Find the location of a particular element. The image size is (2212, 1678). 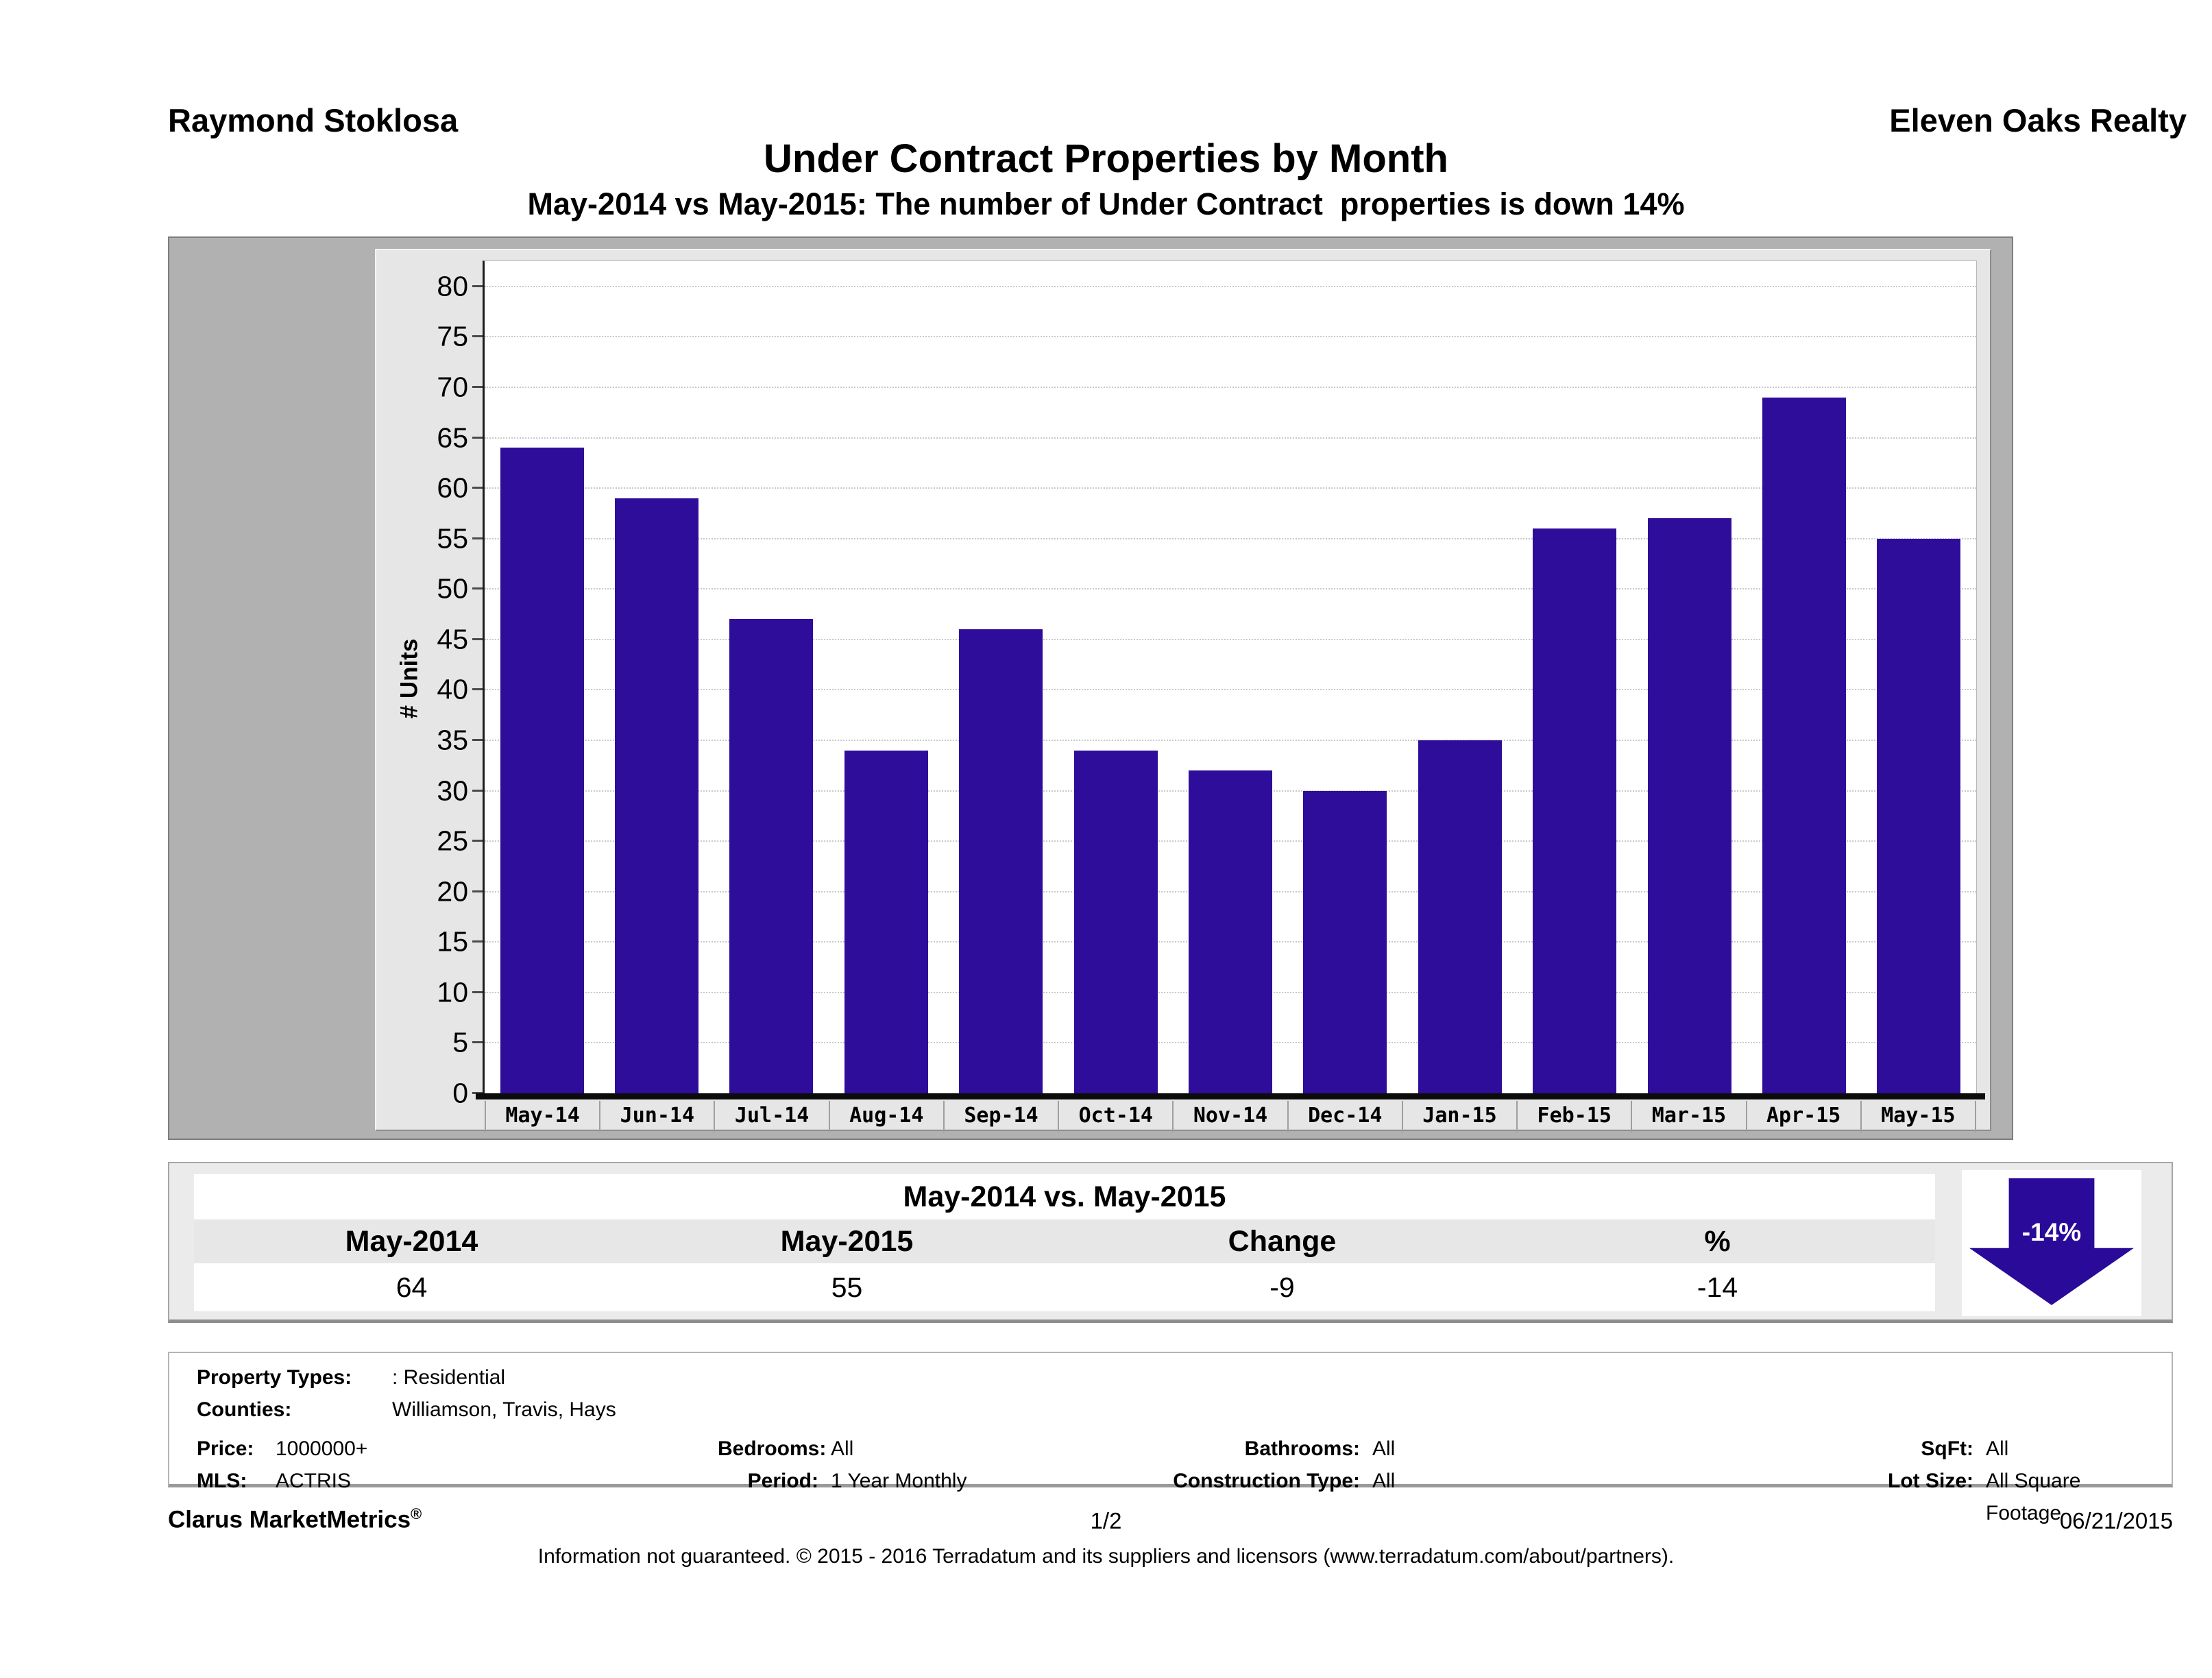

criteria-value: Williamson, Travis, Hays is located at coordinates (504, 1409).